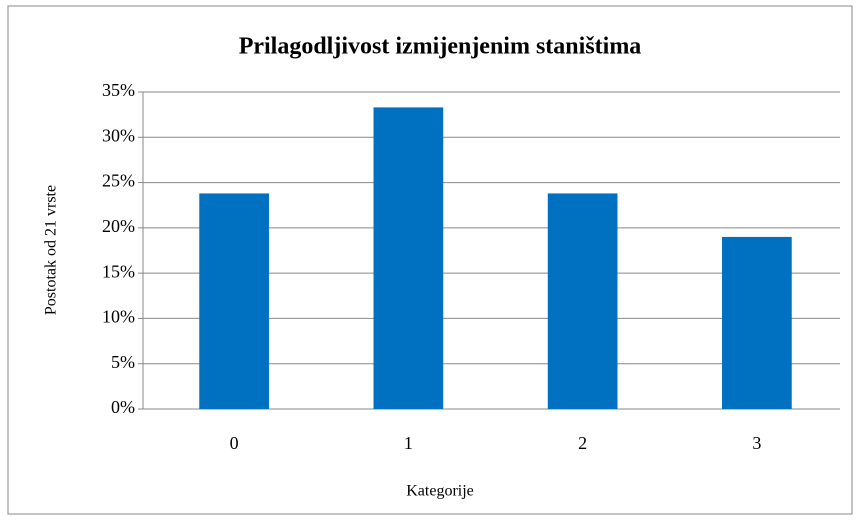 The height and width of the screenshot is (521, 860). I want to click on x-tick-label: 3, so click(756, 443).